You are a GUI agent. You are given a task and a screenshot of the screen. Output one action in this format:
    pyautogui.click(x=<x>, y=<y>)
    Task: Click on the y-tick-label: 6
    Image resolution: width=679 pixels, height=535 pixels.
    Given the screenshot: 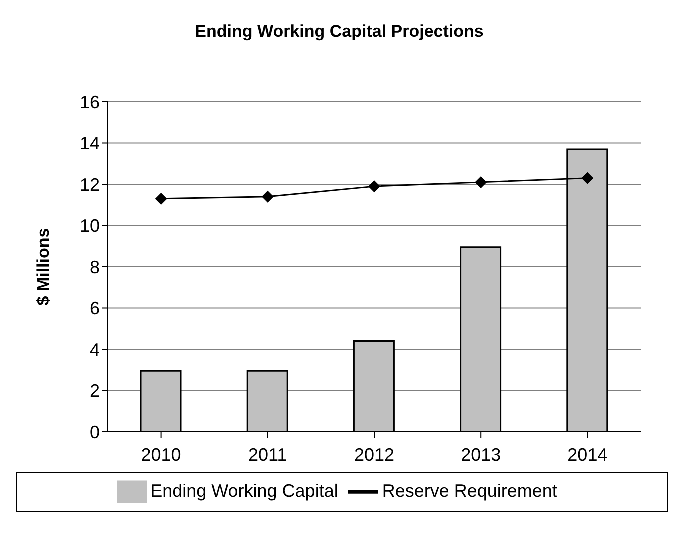 What is the action you would take?
    pyautogui.click(x=95, y=308)
    